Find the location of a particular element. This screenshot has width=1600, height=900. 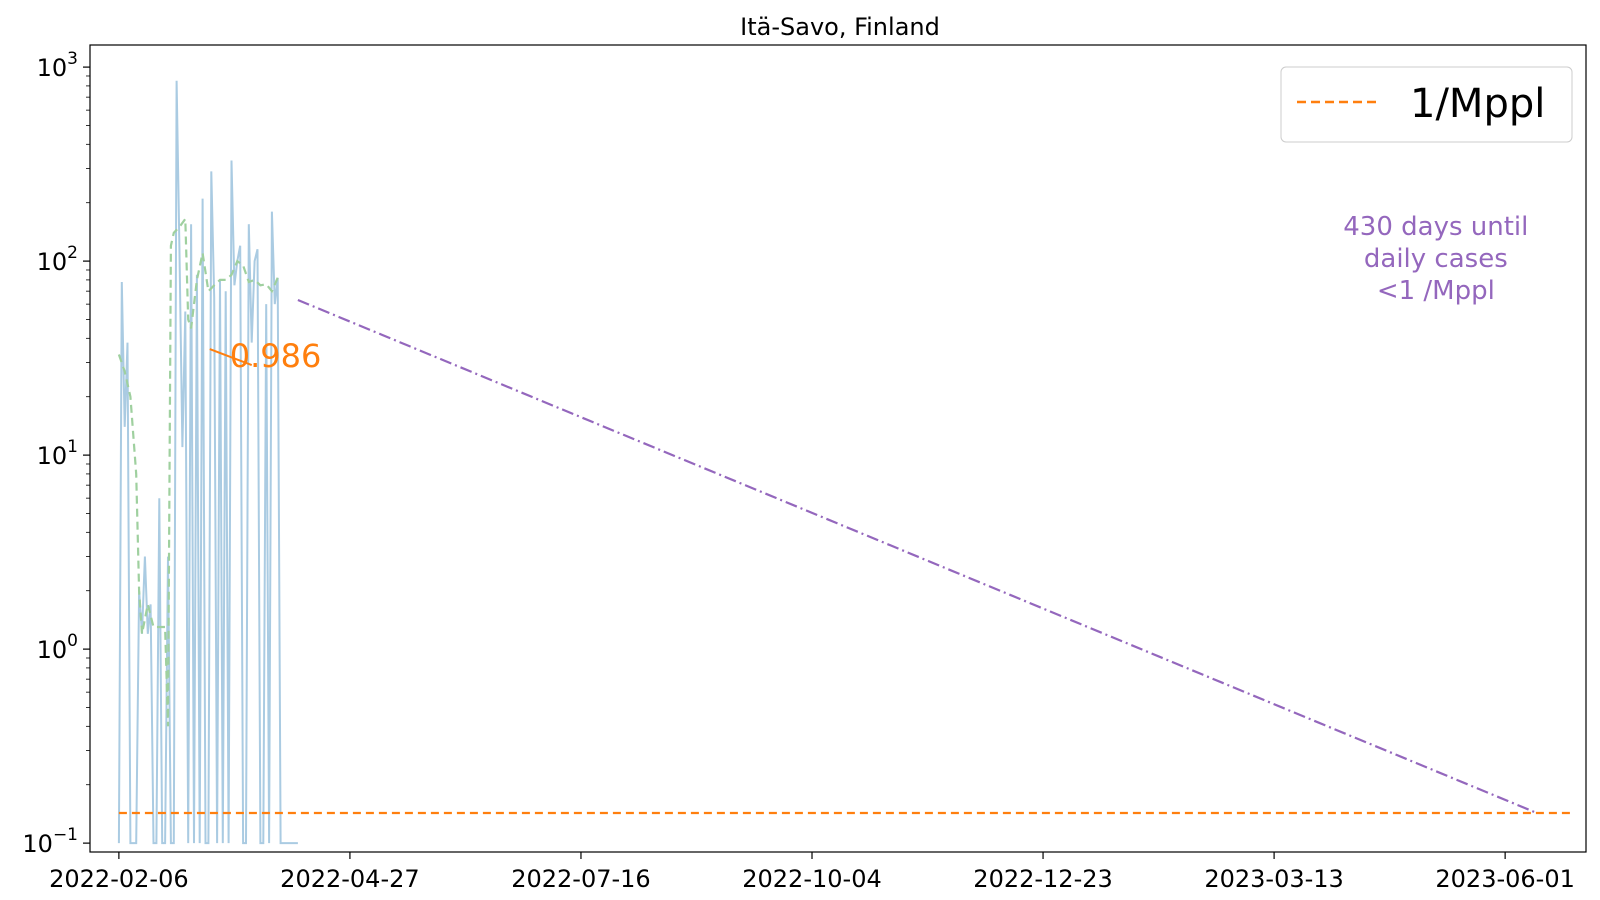

y-tick-label: 10² is located at coordinates (57, 259).